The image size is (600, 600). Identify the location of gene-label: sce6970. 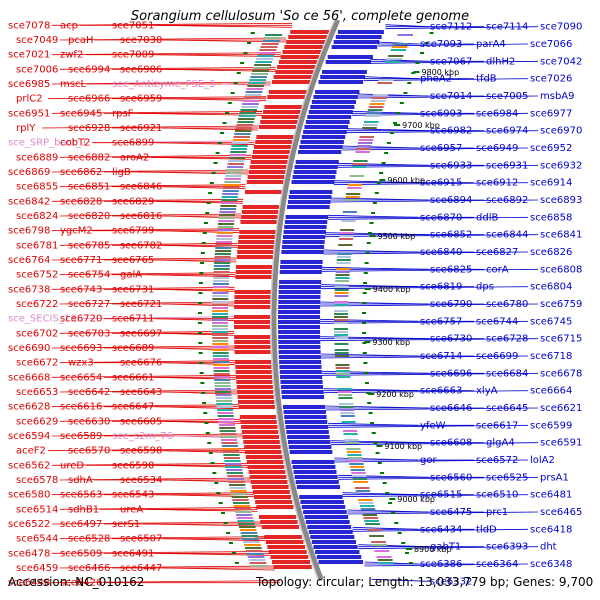
(561, 131).